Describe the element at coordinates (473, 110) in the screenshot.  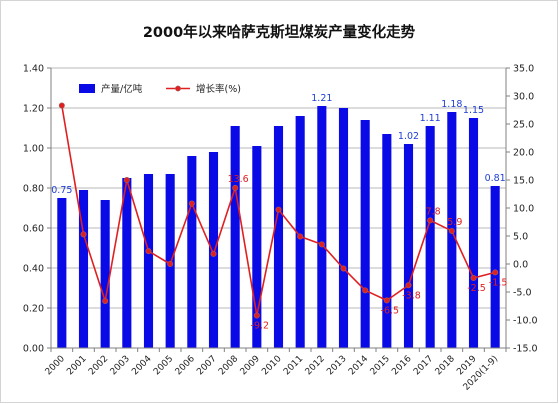
I see `bar-value-label: 1.15` at that location.